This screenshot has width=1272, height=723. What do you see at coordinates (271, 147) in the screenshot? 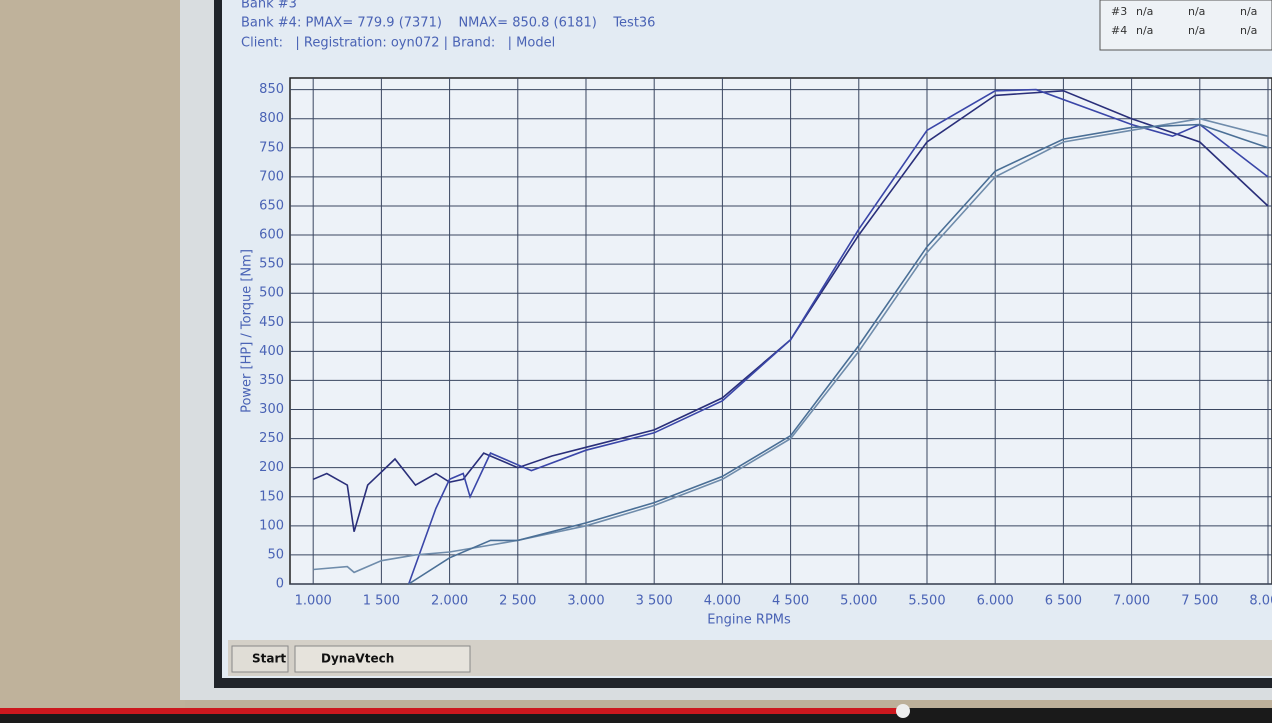
I see `y-tick-label: 750` at bounding box center [271, 147].